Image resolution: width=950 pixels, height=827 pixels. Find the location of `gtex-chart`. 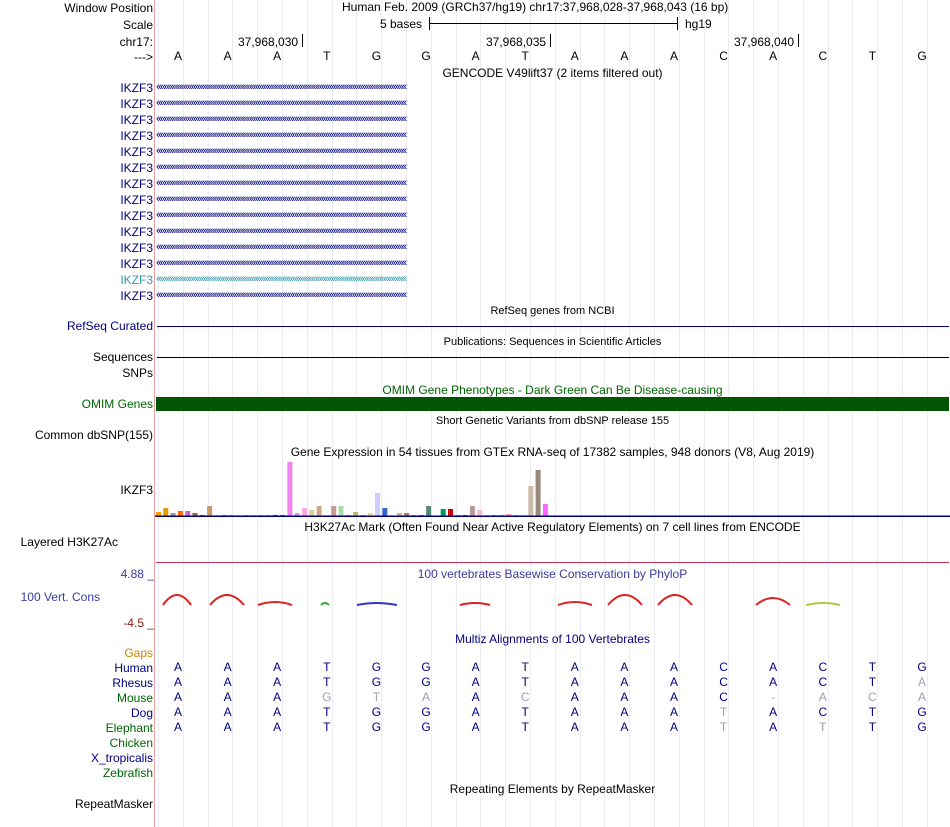

gtex-chart is located at coordinates (552, 488).